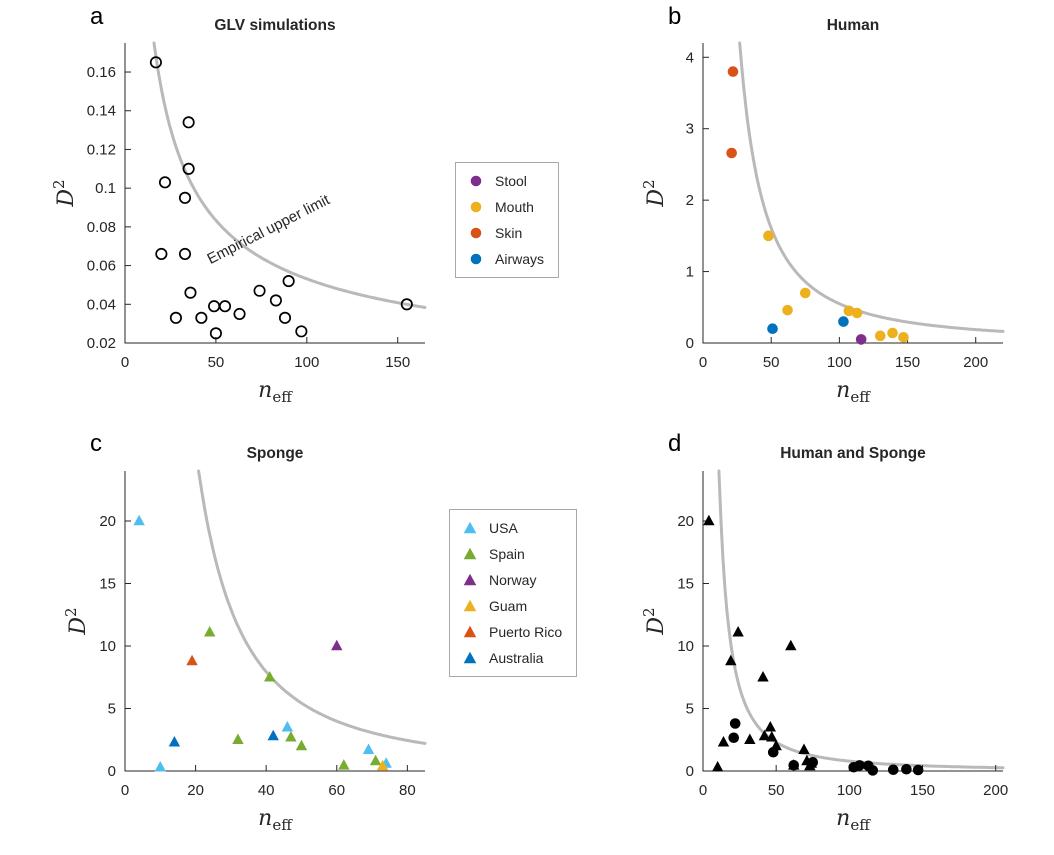 Image resolution: width=1054 pixels, height=855 pixels. What do you see at coordinates (107, 521) in the screenshot?
I see `y-tick-label: 20` at bounding box center [107, 521].